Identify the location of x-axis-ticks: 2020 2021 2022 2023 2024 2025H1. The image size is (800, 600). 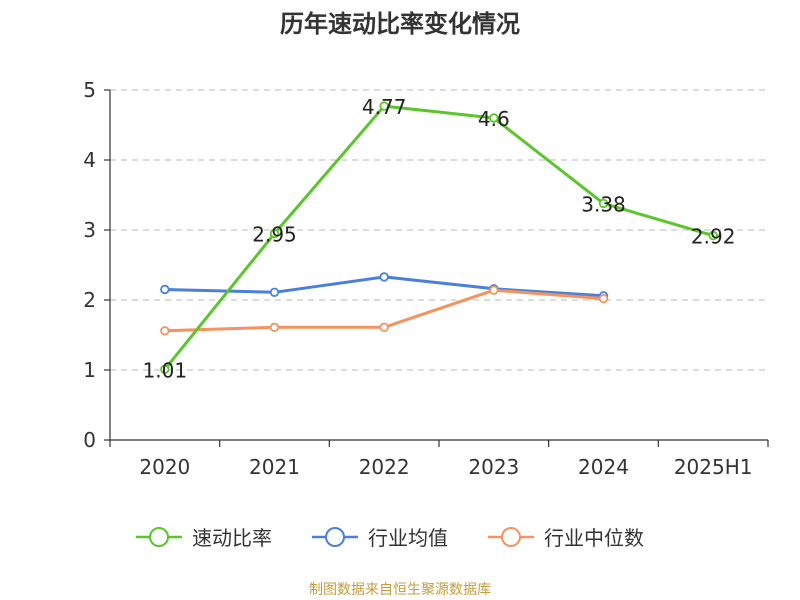
(445, 467).